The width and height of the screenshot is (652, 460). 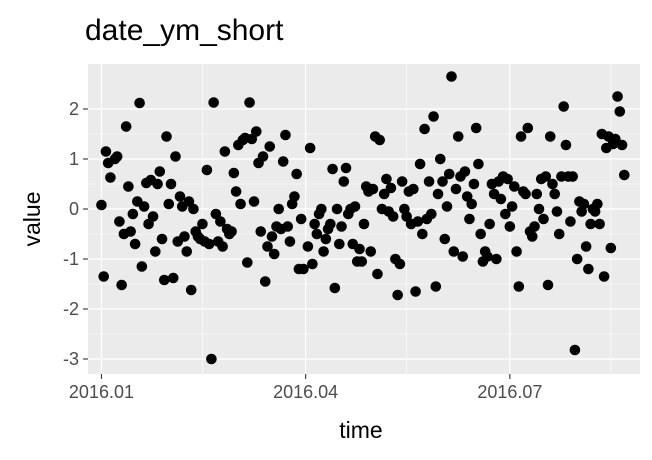 I want to click on x-tick-label: 2016.07, so click(x=509, y=392).